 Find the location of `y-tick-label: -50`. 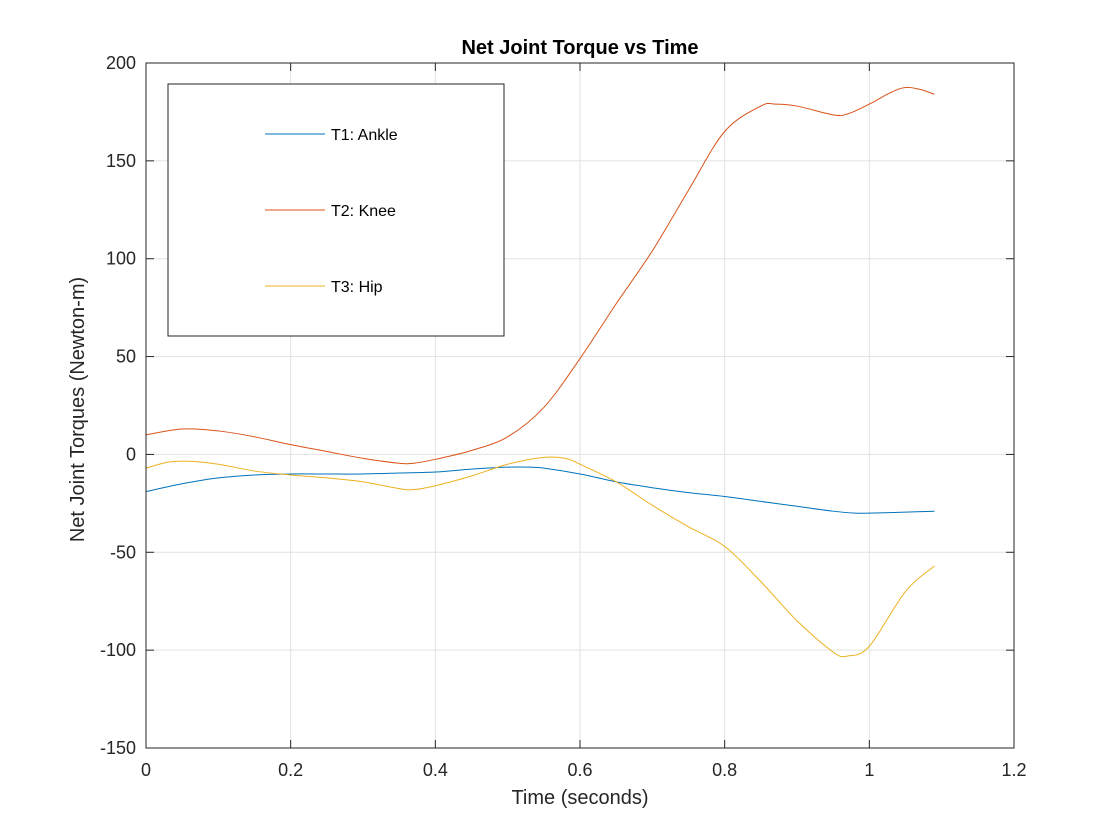

y-tick-label: -50 is located at coordinates (123, 552).